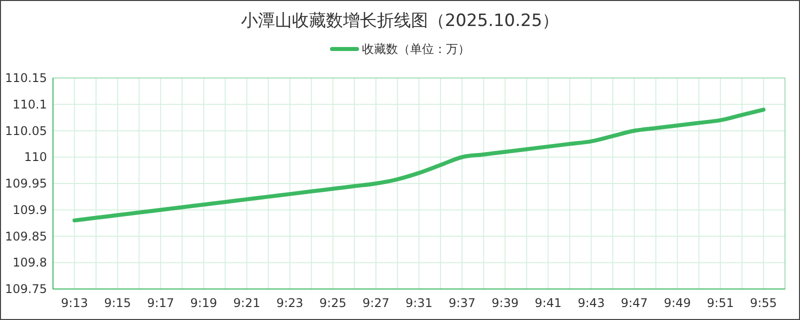 The width and height of the screenshot is (800, 320). I want to click on x-tick-label: 9:49, so click(677, 303).